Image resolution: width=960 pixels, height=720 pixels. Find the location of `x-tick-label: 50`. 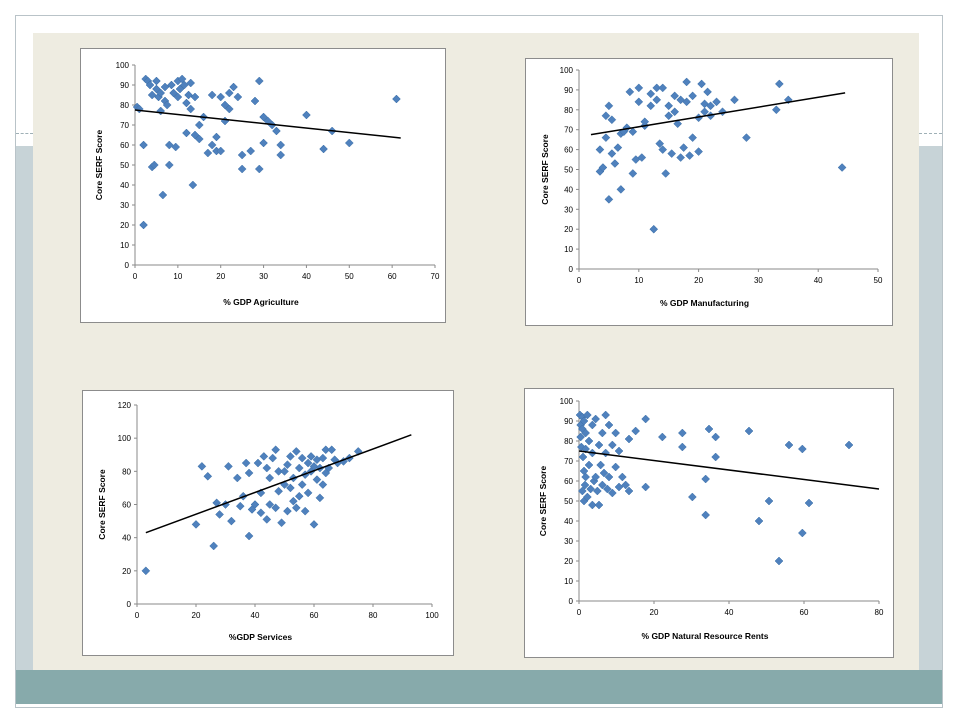

x-tick-label: 50 is located at coordinates (878, 280).